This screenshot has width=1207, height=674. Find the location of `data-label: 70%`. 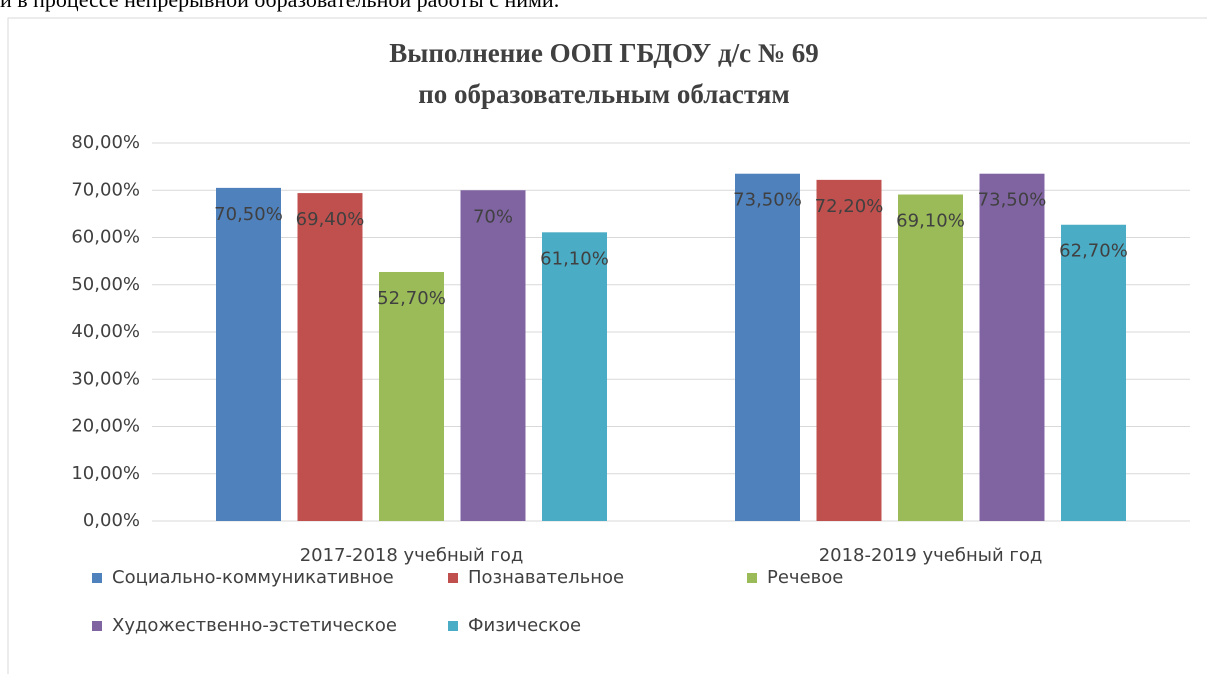

data-label: 70% is located at coordinates (493, 216).